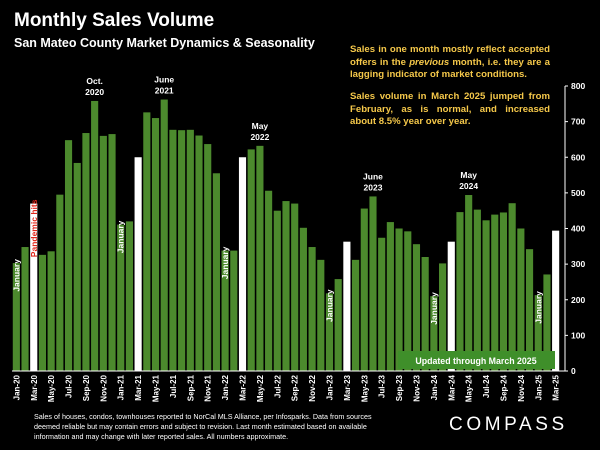 The image size is (600, 450). What do you see at coordinates (259, 131) in the screenshot?
I see `annotation-label: May 2022` at bounding box center [259, 131].